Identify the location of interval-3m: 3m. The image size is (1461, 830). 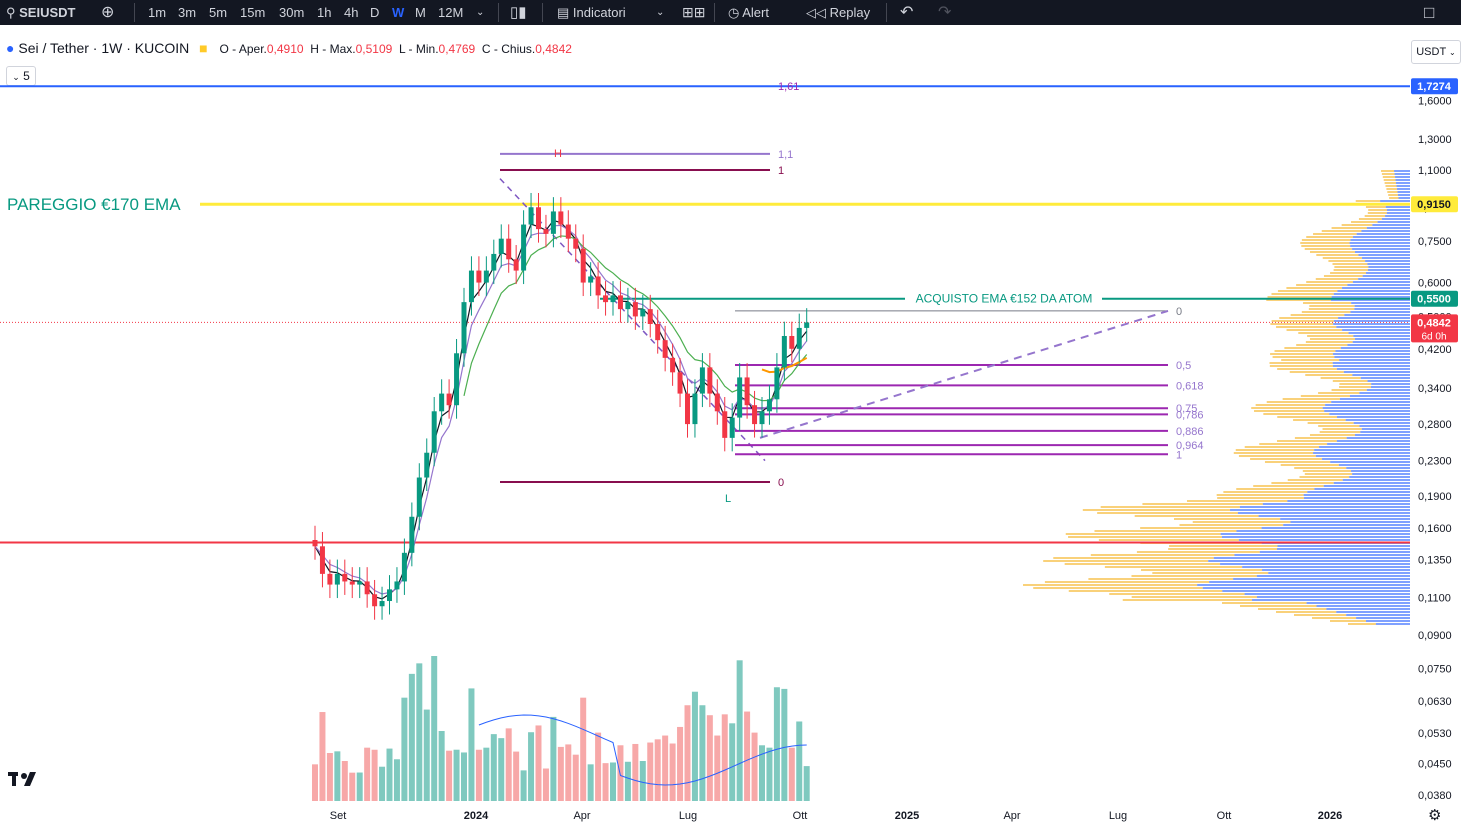
(187, 12).